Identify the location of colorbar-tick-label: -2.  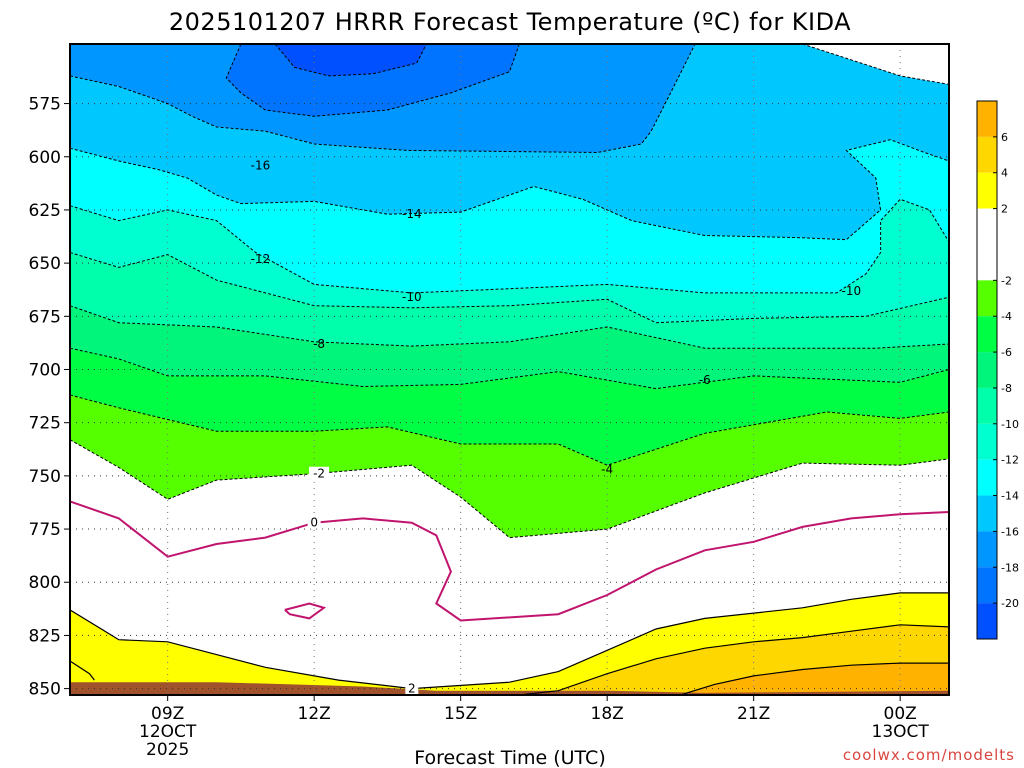
(1006, 280).